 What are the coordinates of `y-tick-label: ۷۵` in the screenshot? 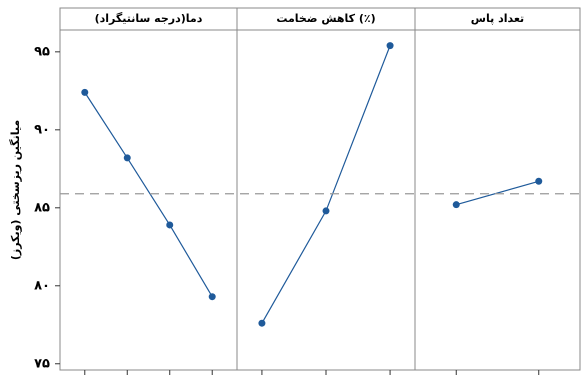 It's located at (42, 363).